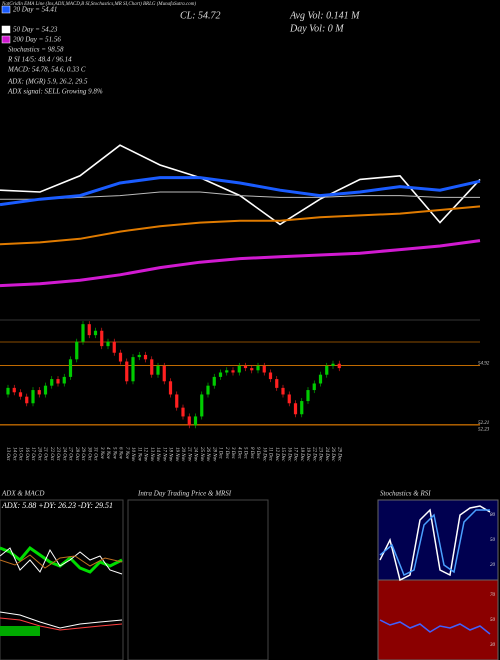 The height and width of the screenshot is (660, 500). I want to click on date-label: 24 Oct, so click(63, 454).